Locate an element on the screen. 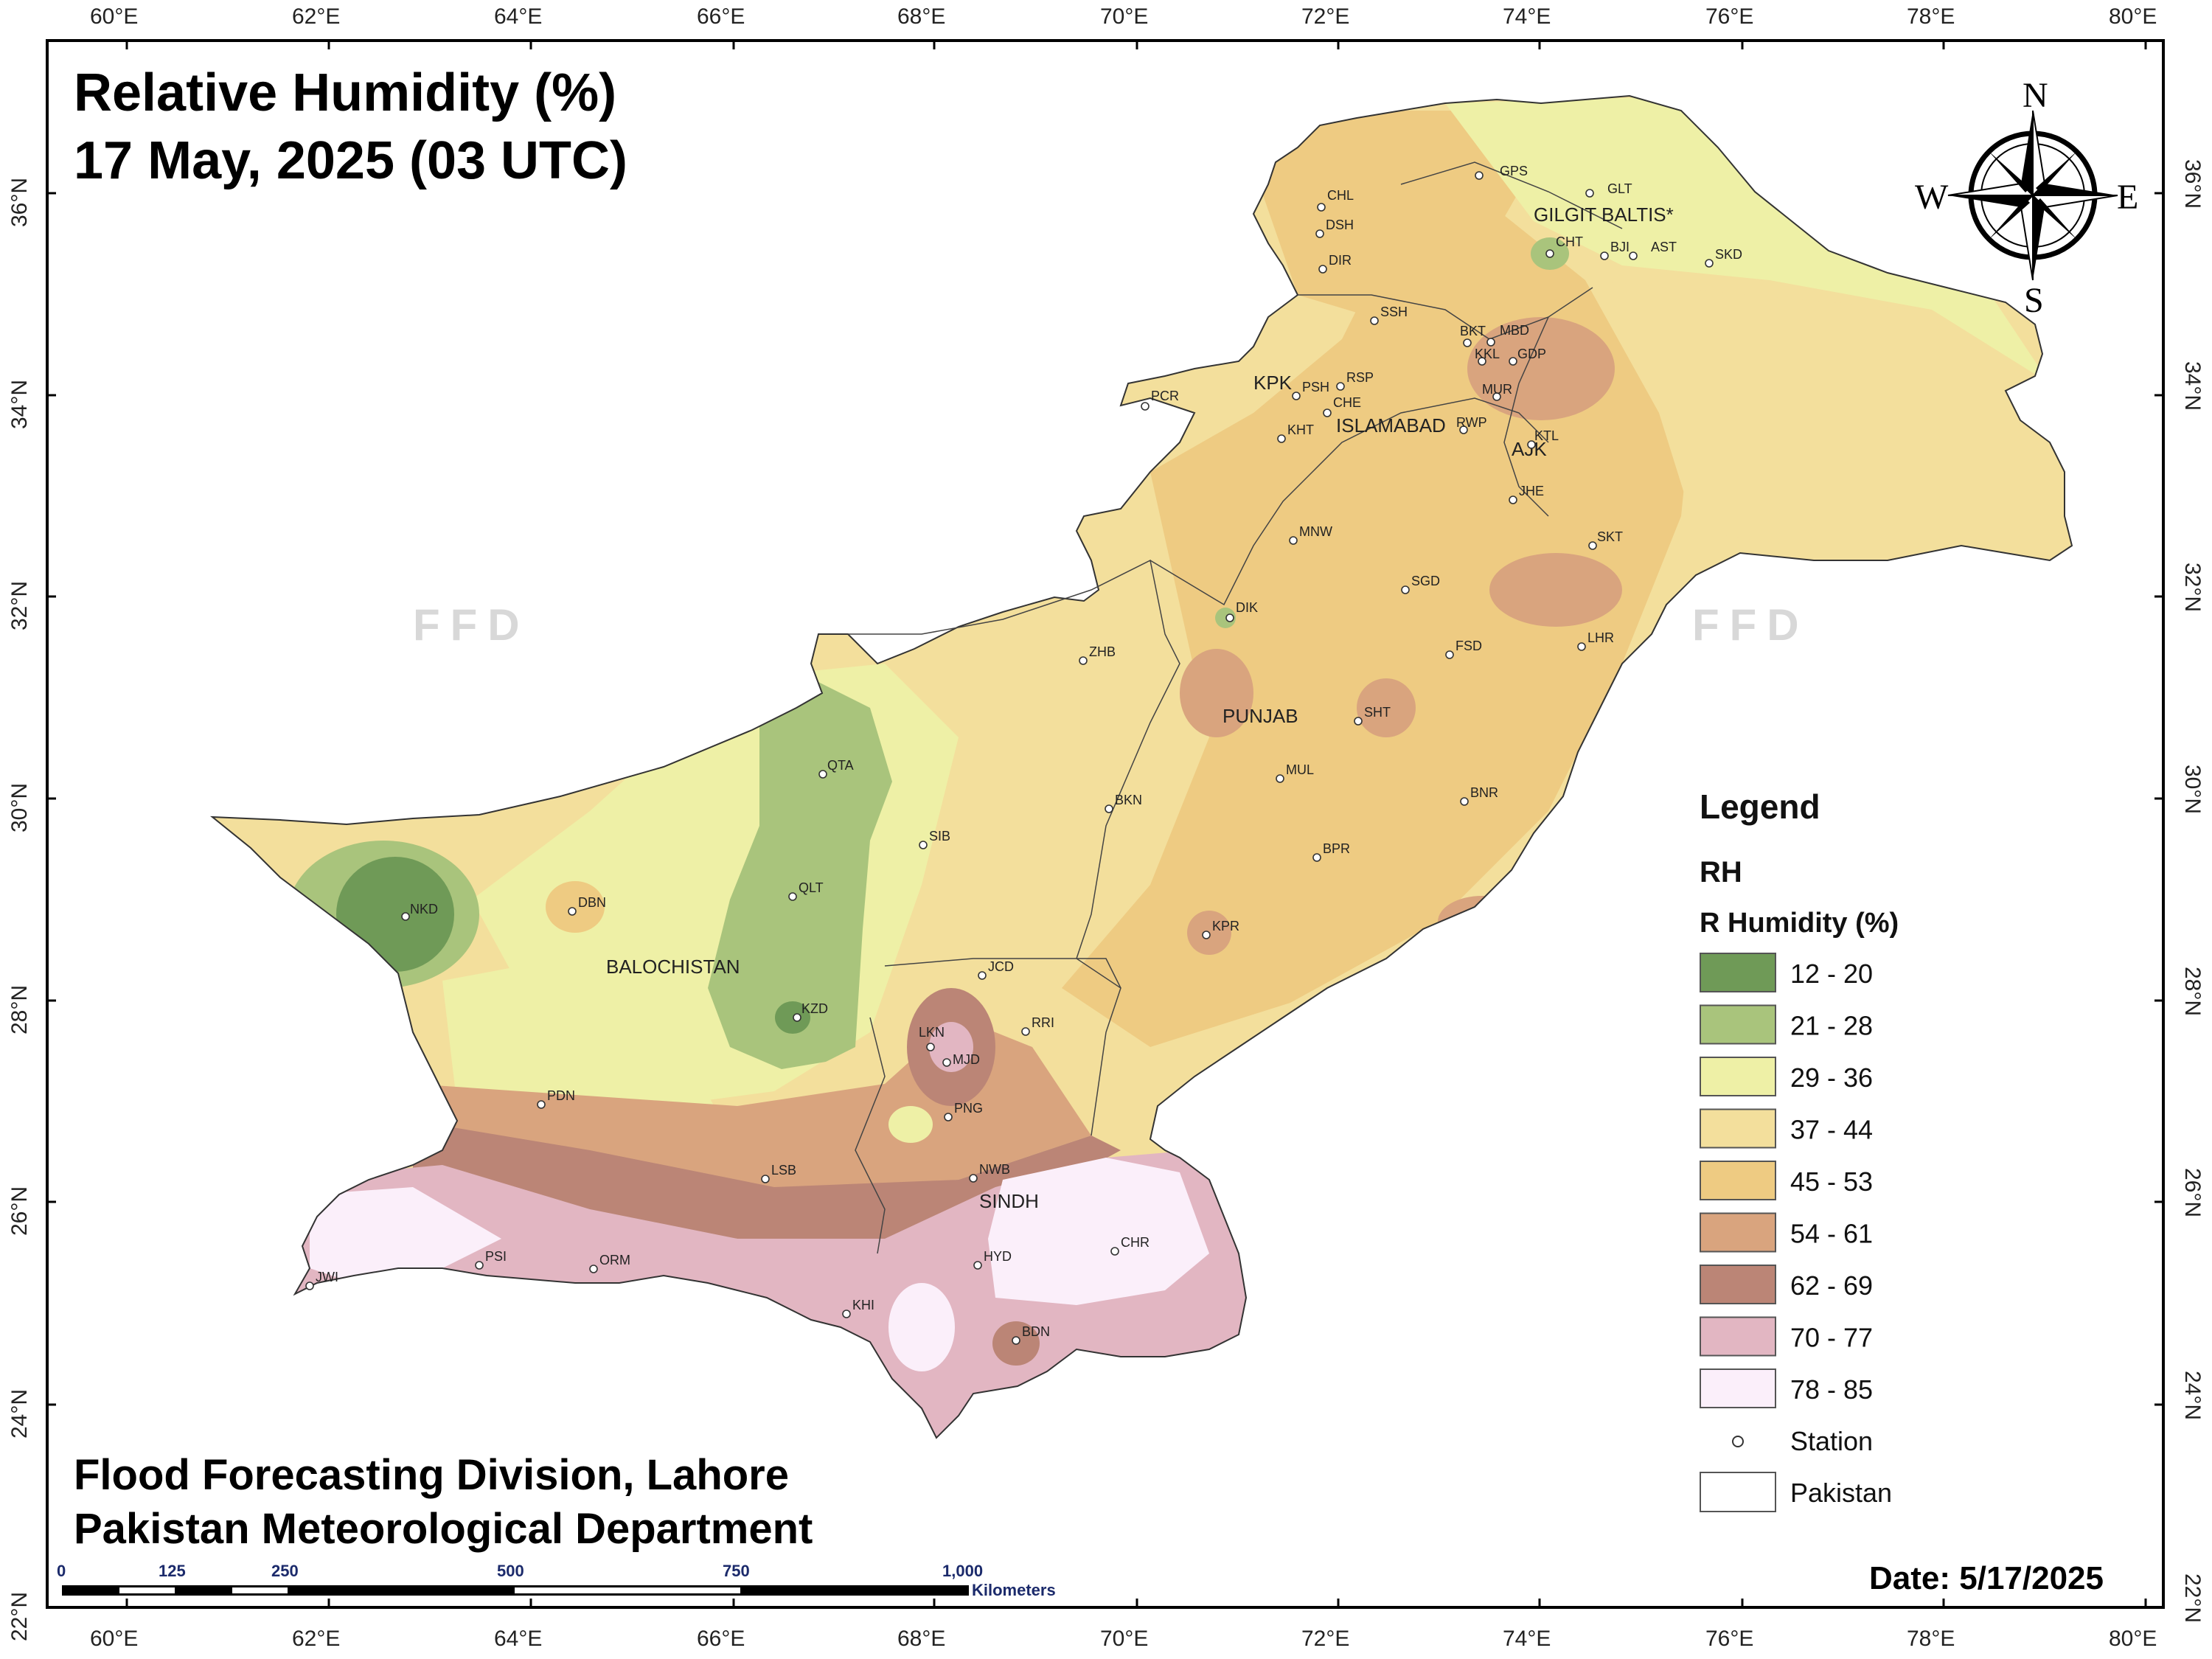  station-label: RRI is located at coordinates (1043, 1022).